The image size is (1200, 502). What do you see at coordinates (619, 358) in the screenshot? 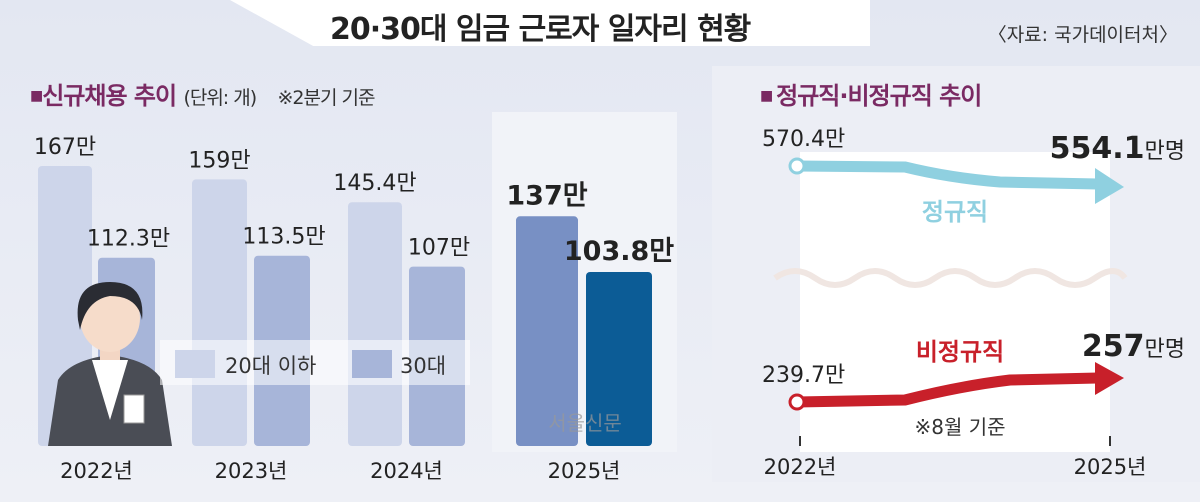
I see `bar-age30-2025년` at bounding box center [619, 358].